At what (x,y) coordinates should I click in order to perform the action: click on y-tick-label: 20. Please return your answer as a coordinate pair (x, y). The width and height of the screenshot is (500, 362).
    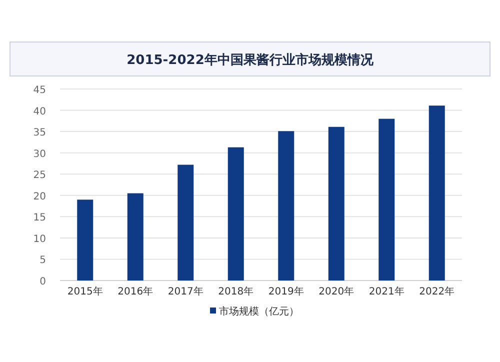
    Looking at the image, I should click on (39, 196).